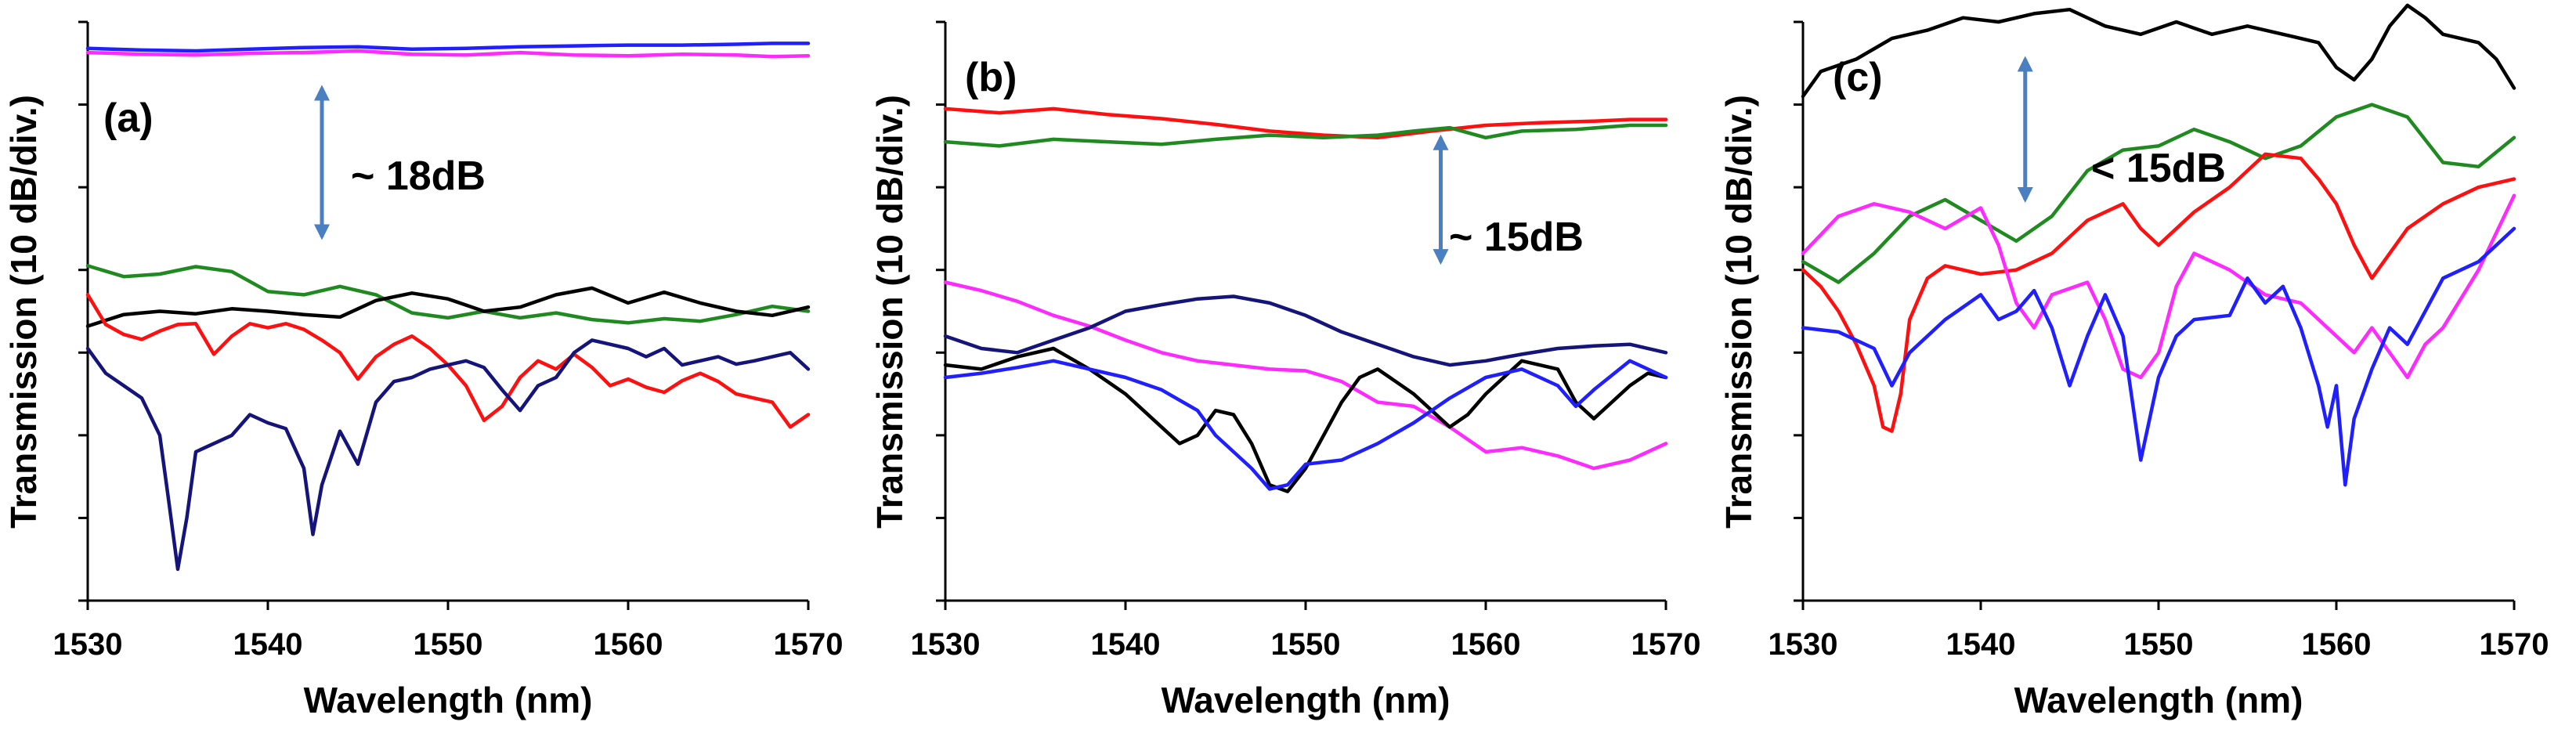 The height and width of the screenshot is (740, 2576). What do you see at coordinates (991, 77) in the screenshot?
I see `panel-label: (b)` at bounding box center [991, 77].